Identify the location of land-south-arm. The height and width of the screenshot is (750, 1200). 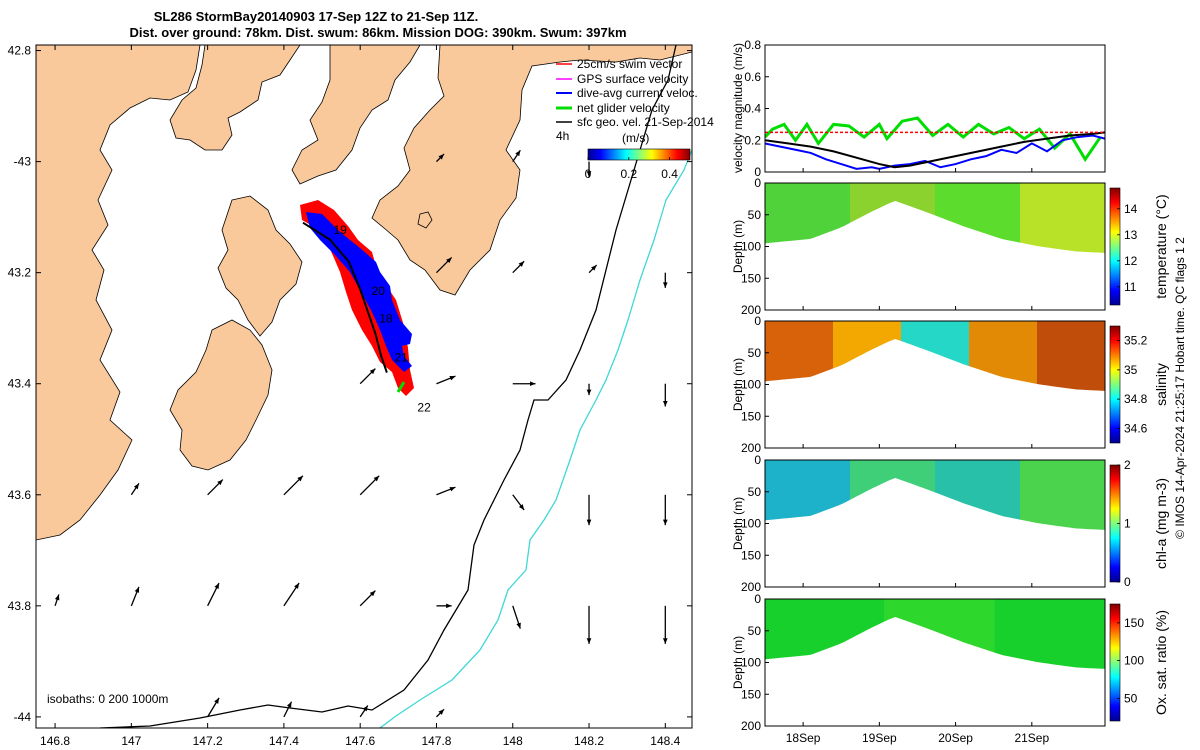
(260, 266).